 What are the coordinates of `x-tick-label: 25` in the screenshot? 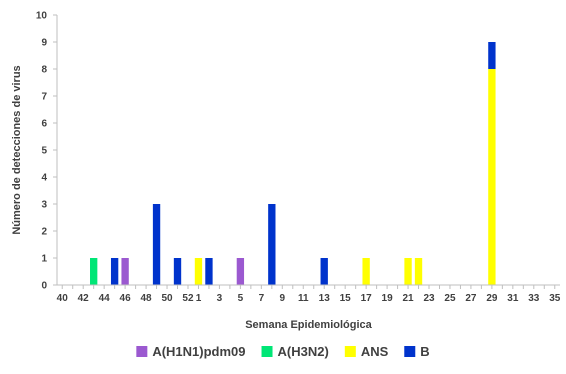 It's located at (450, 298).